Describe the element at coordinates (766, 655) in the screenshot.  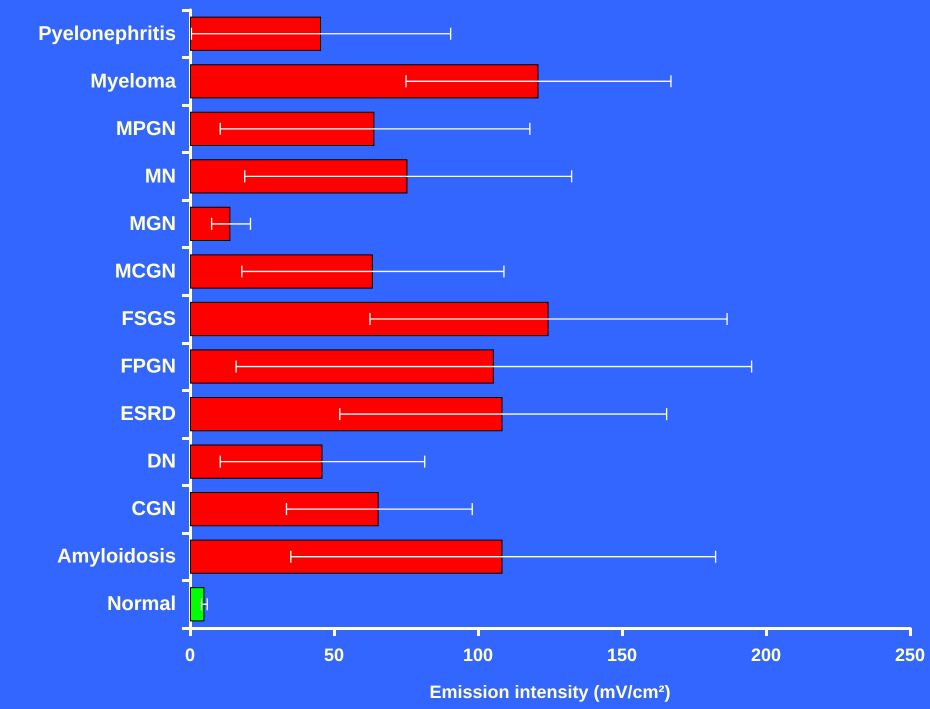
I see `x-tick-label: 200` at that location.